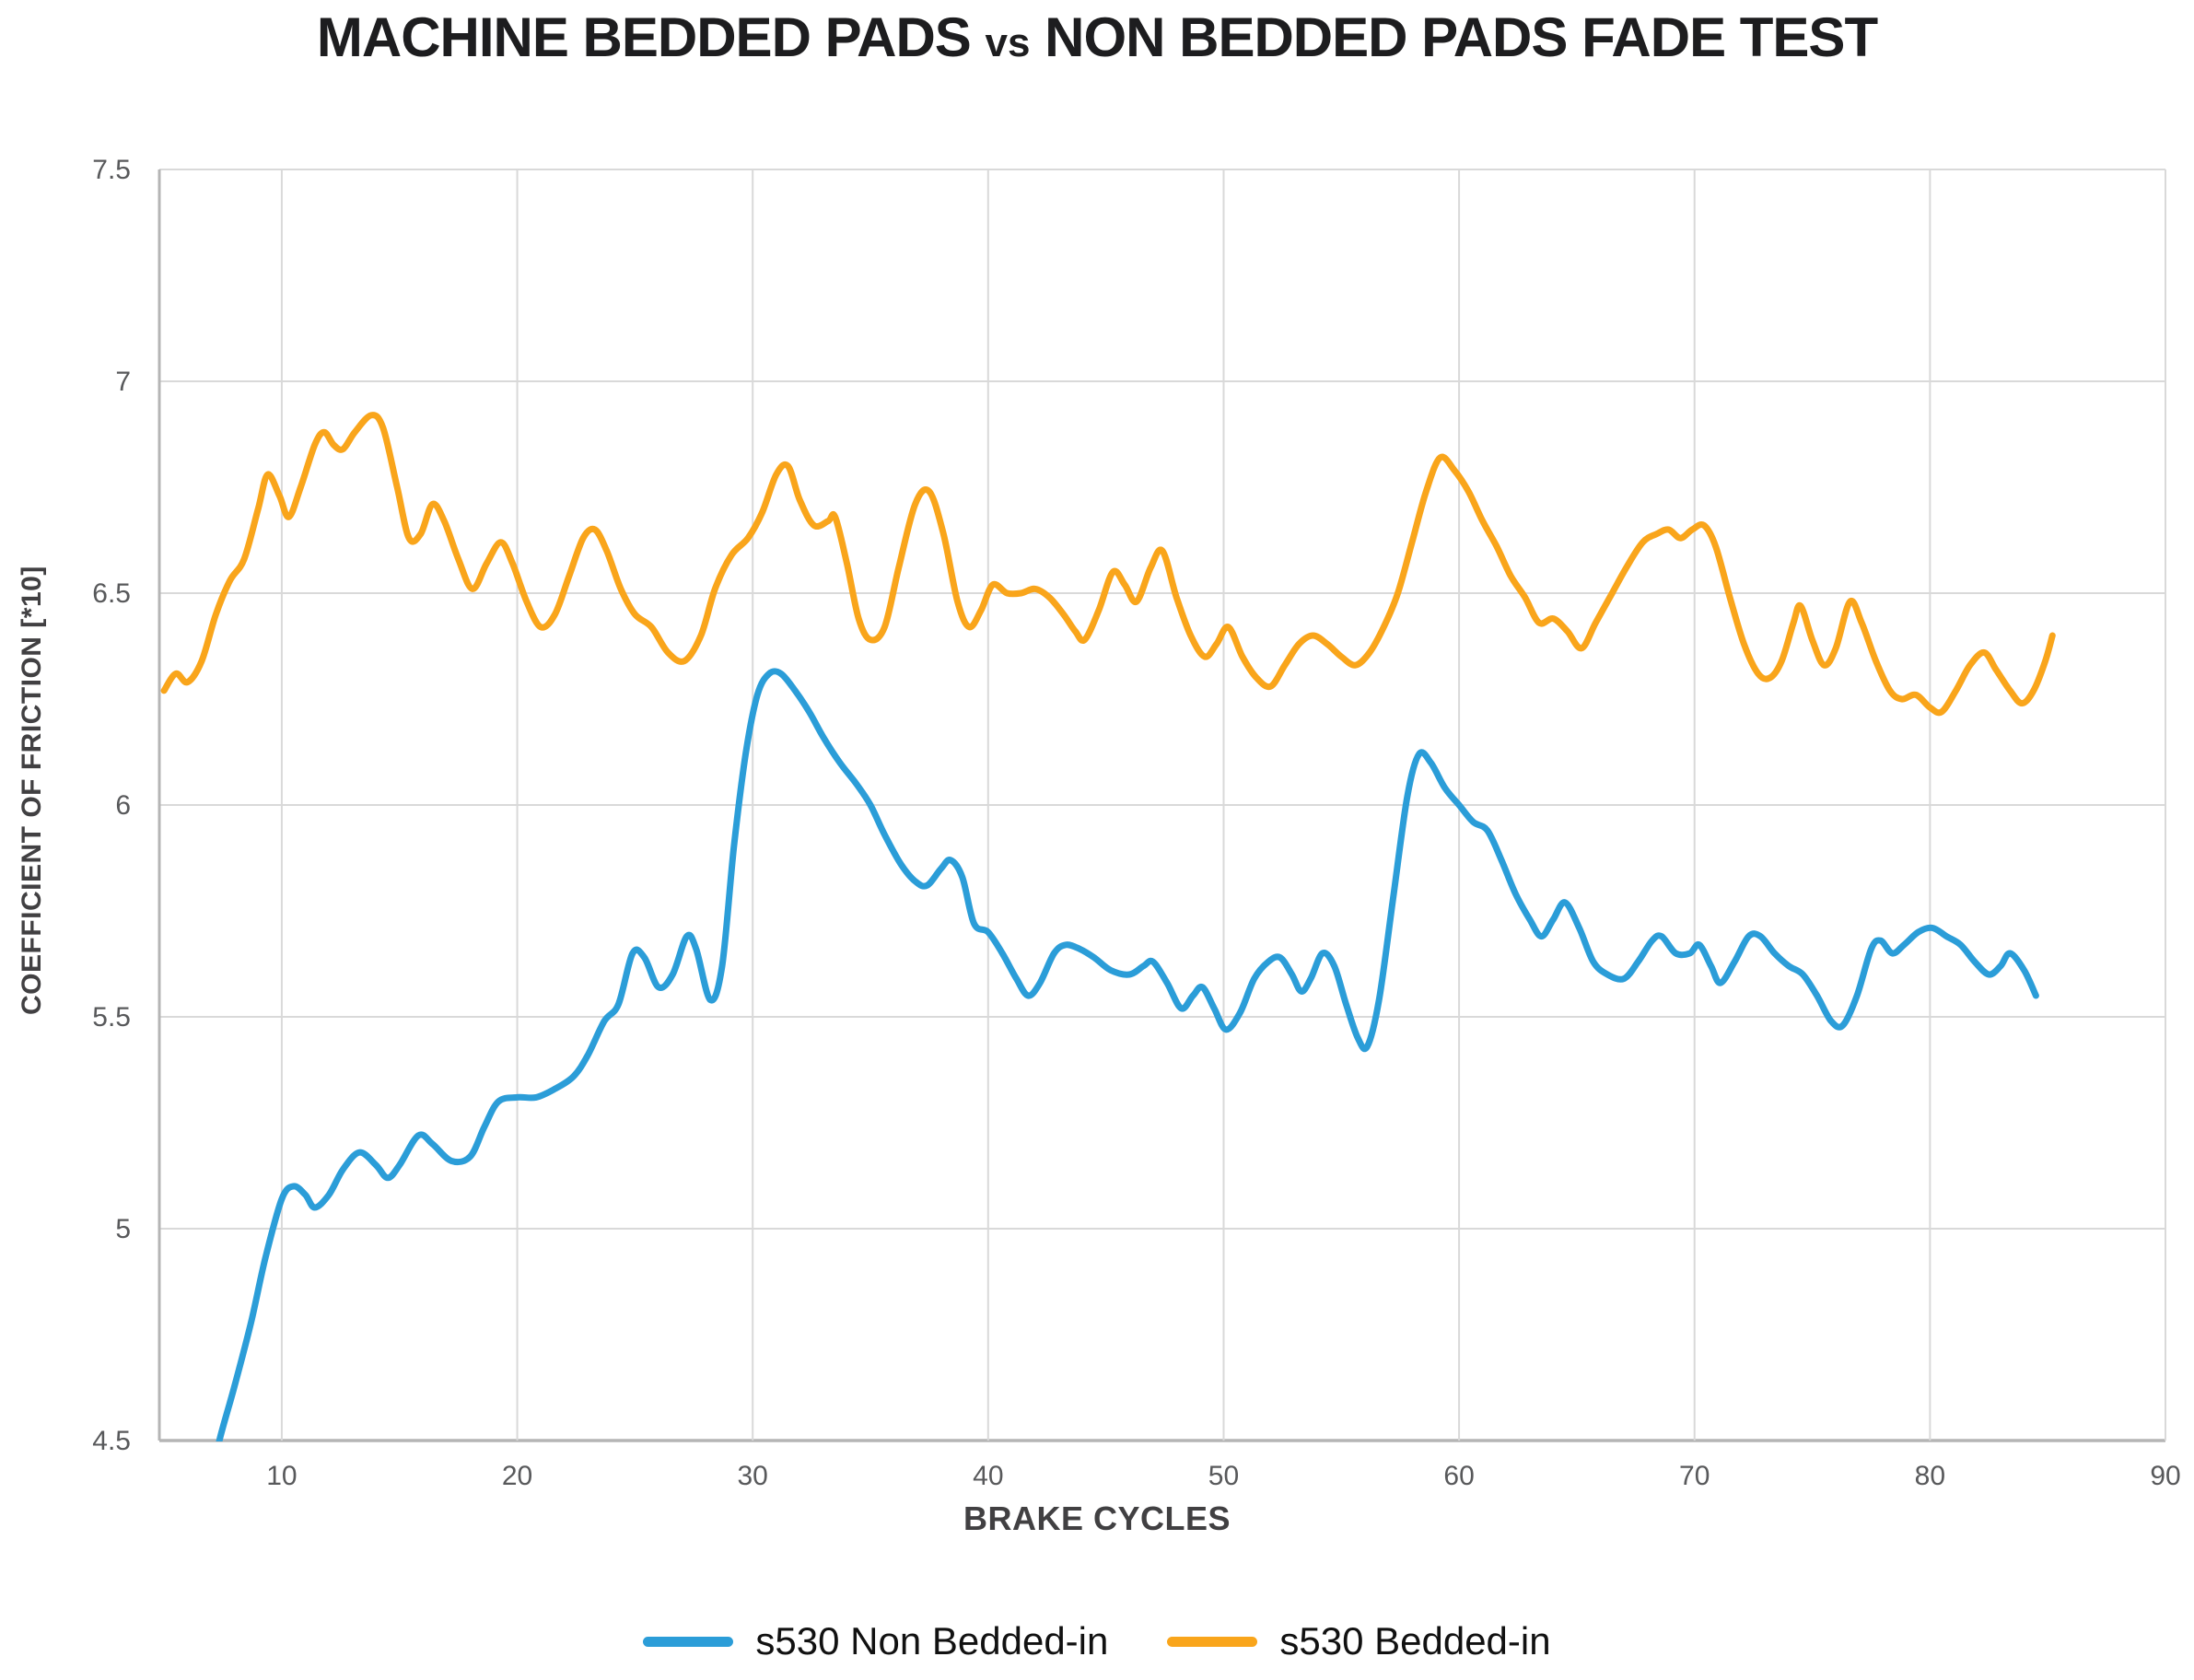  Describe the element at coordinates (1458, 1476) in the screenshot. I see `x-tick-label: 60` at that location.